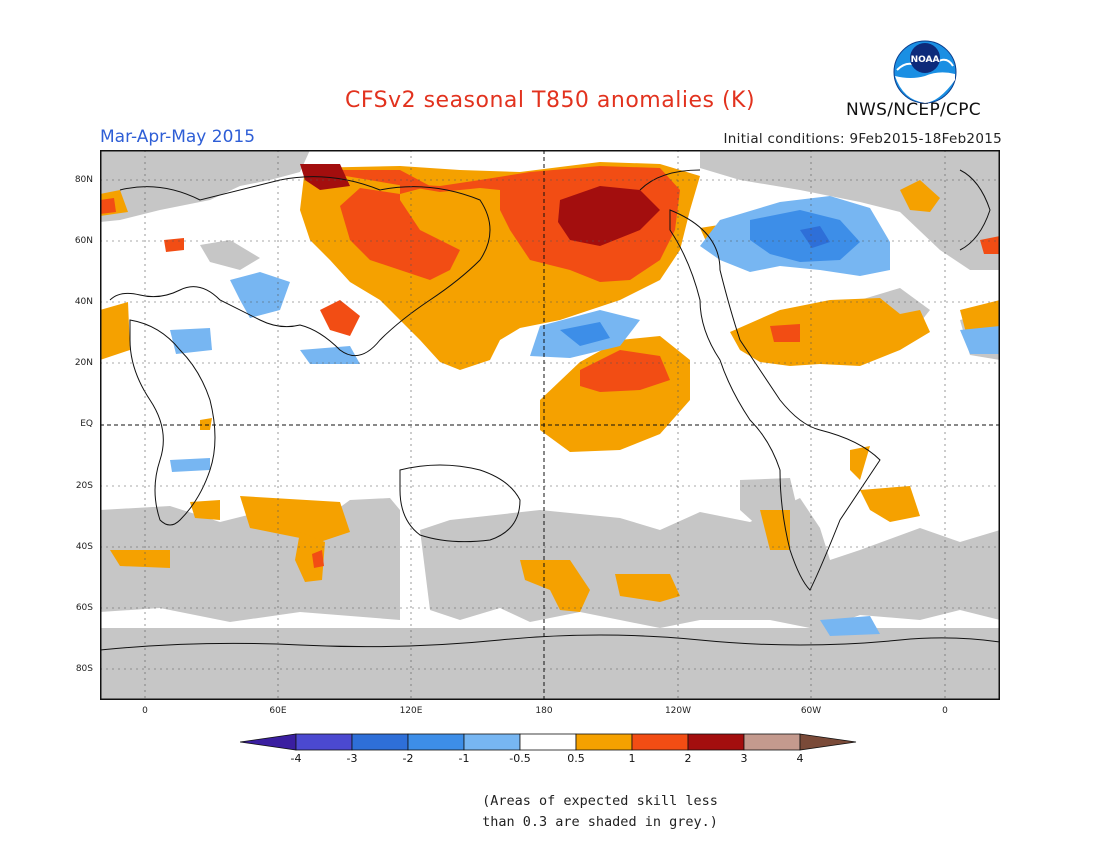  I want to click on colorbar-label: 0.5, so click(576, 758).